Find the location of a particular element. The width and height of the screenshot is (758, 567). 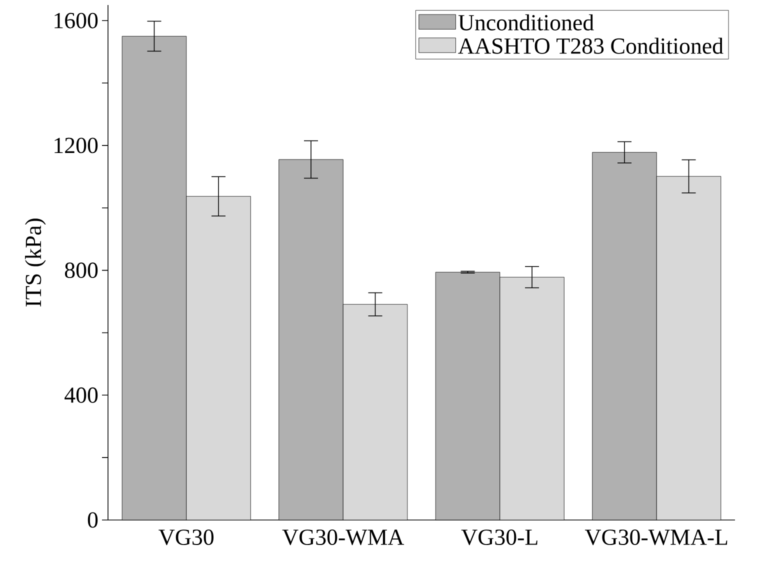

x-tick-label: VG30-WMA-L is located at coordinates (656, 538).